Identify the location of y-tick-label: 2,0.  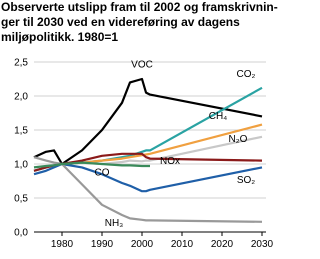
(21, 97).